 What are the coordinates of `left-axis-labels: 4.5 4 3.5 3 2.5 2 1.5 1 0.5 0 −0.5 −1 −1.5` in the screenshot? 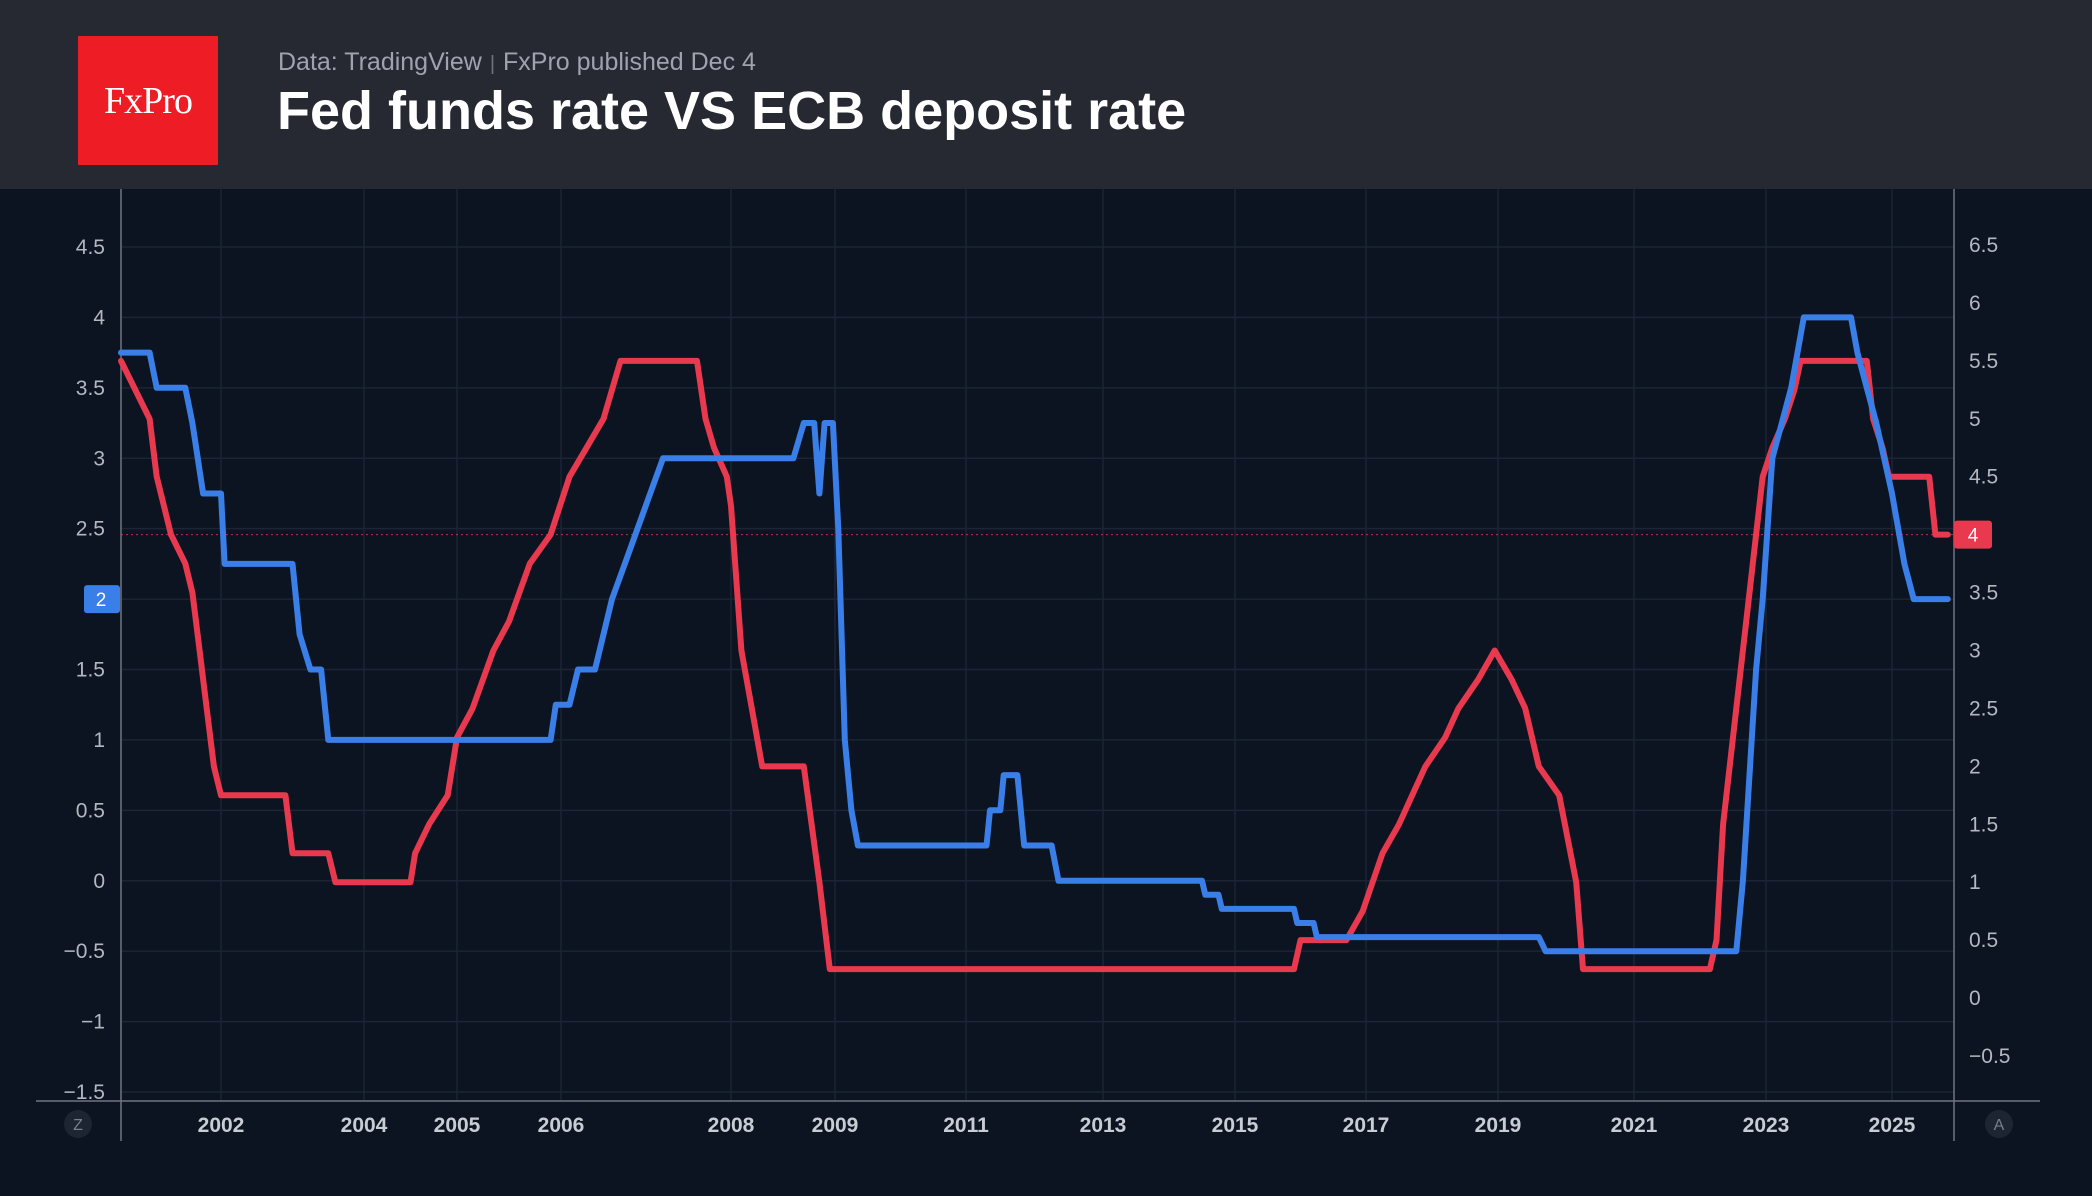 It's located at (85, 670).